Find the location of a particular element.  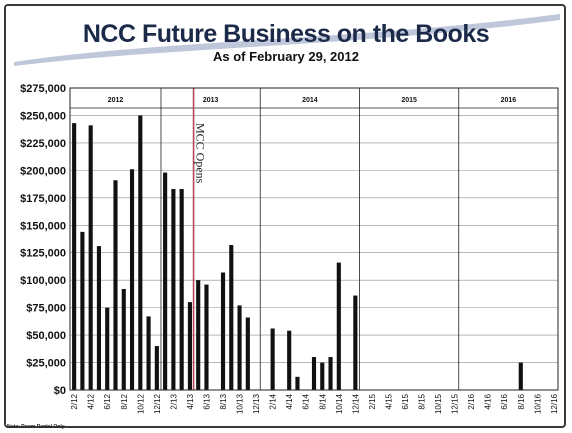

y-tick-label: $125,000 is located at coordinates (43, 254).